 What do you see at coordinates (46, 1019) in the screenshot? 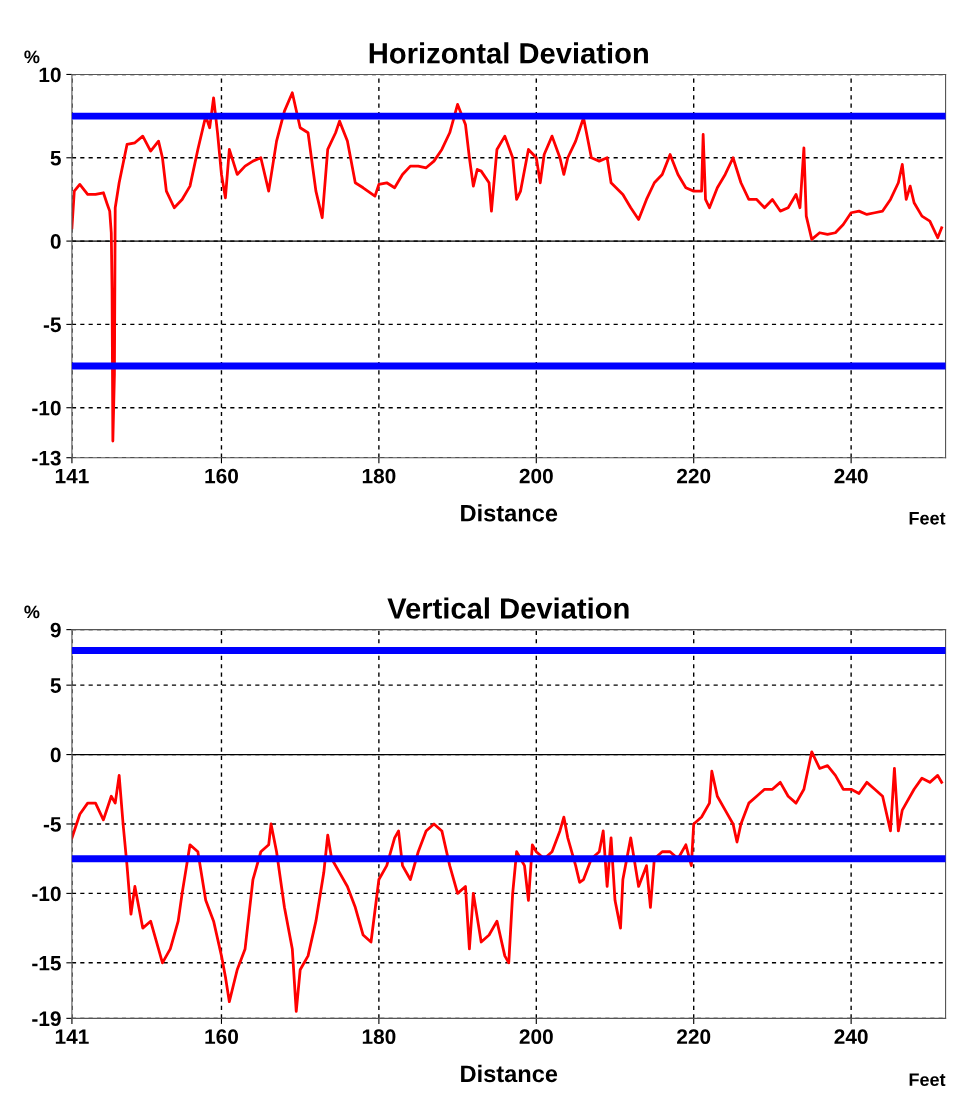
I see `y-tick-label: -19` at bounding box center [46, 1019].